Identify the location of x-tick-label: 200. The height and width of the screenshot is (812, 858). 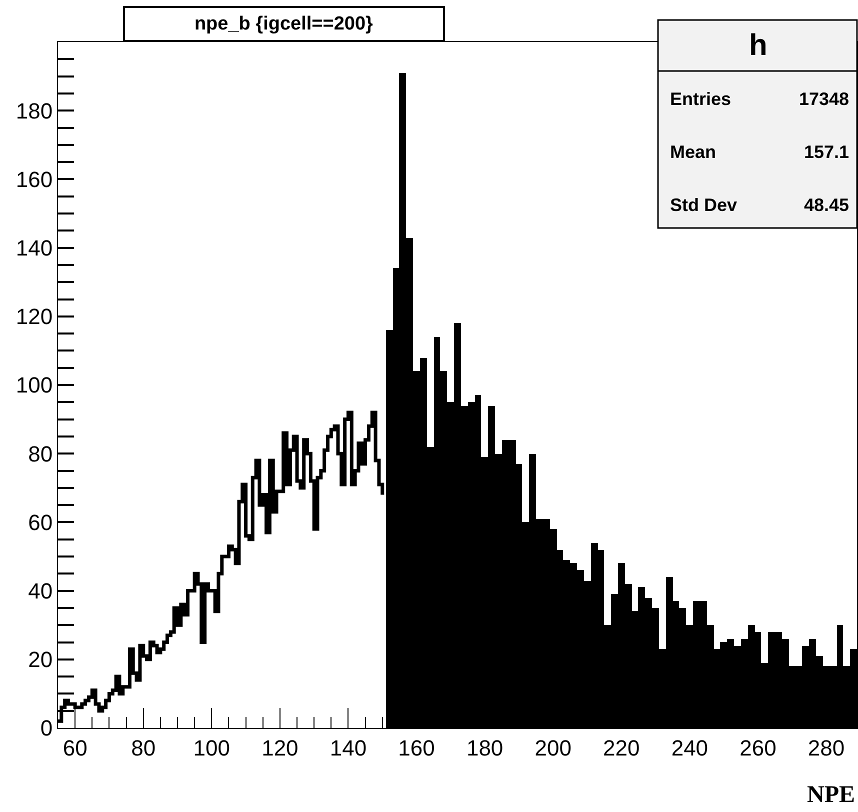
(553, 747).